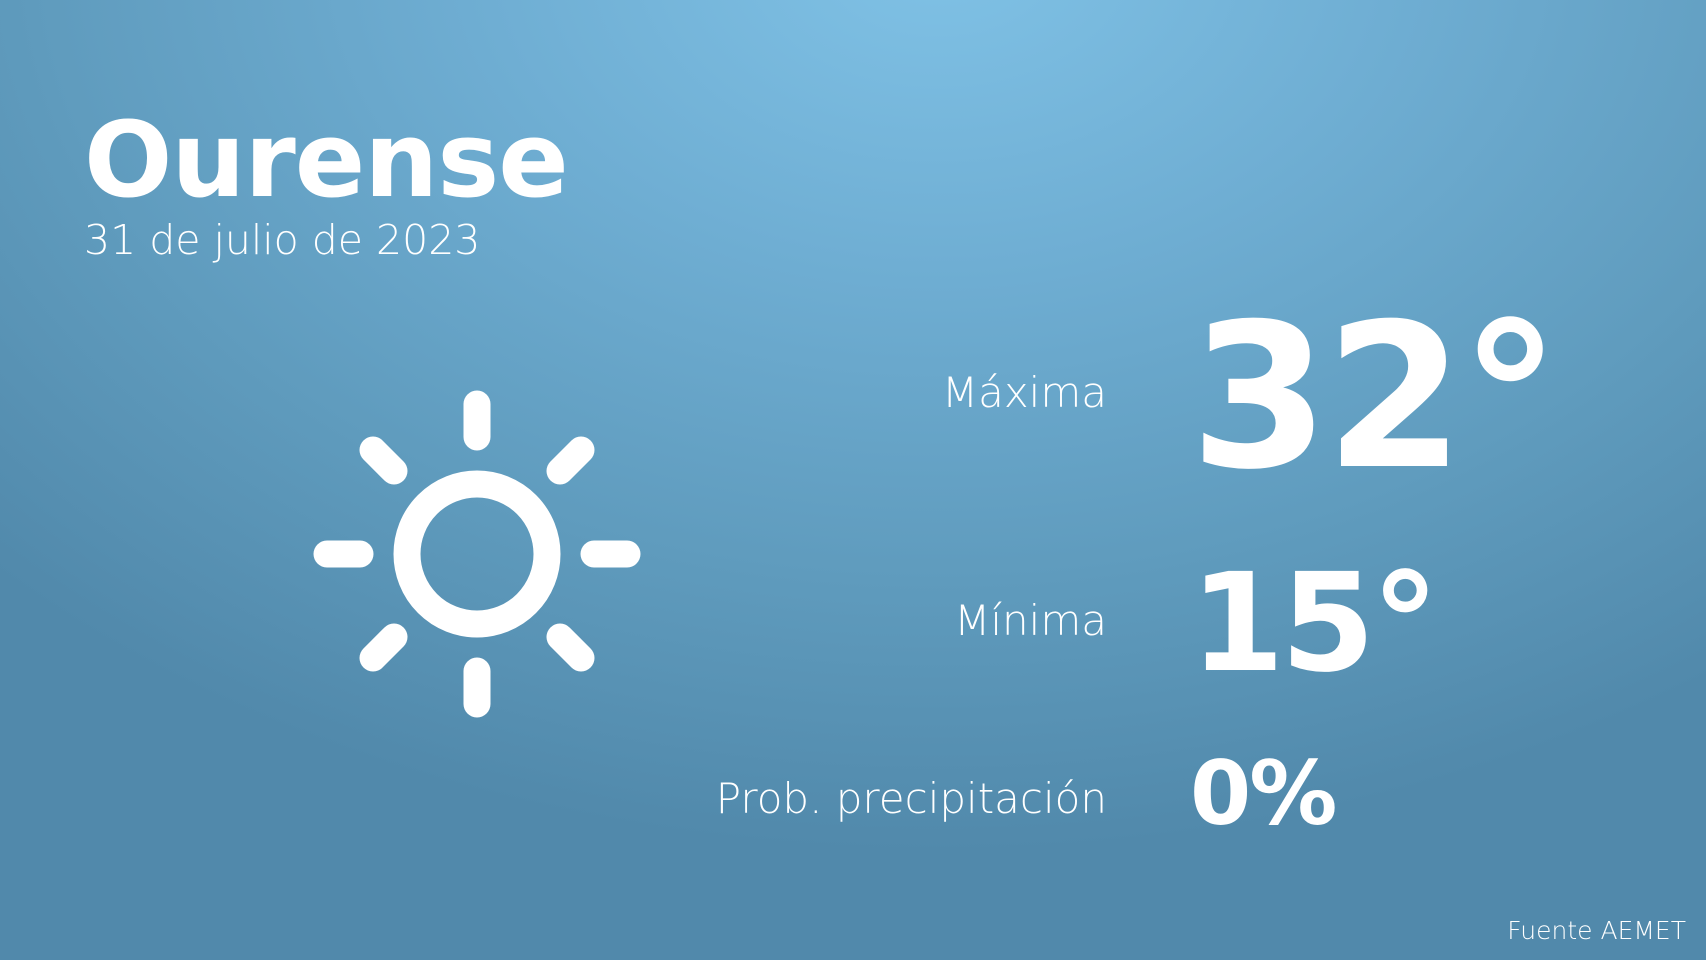 The image size is (1706, 960). What do you see at coordinates (1375, 397) in the screenshot?
I see `max-temp-value: 32°` at bounding box center [1375, 397].